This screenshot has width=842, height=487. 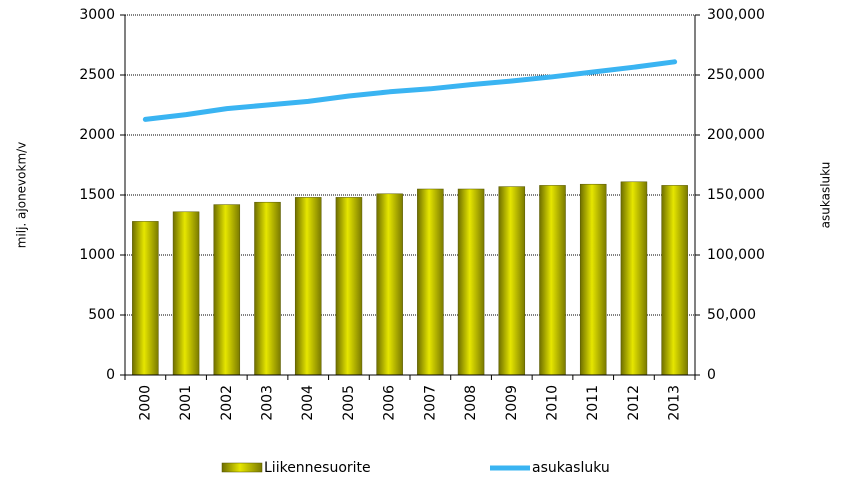 What do you see at coordinates (471, 403) in the screenshot?
I see `x-tick-label: 2008` at bounding box center [471, 403].